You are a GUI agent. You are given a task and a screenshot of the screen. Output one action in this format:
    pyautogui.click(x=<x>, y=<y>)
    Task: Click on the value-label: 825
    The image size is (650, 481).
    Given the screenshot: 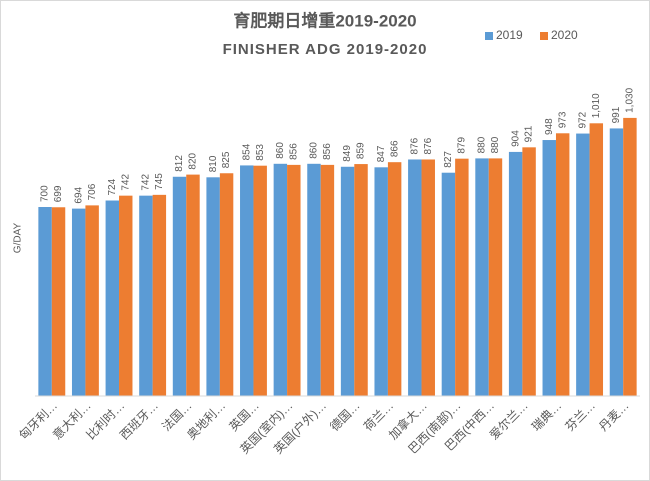 What is the action you would take?
    pyautogui.click(x=226, y=159)
    